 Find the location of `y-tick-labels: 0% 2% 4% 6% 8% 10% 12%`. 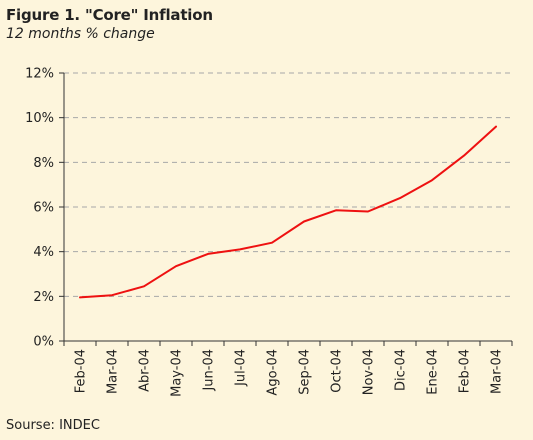

y-tick-labels: 0% 2% 4% 6% 8% 10% 12% is located at coordinates (39, 208).